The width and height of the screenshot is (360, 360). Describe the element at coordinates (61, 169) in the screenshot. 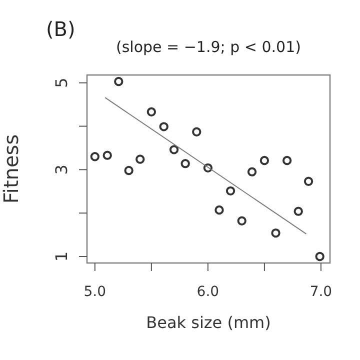

I see `y-tick-label: 3` at that location.